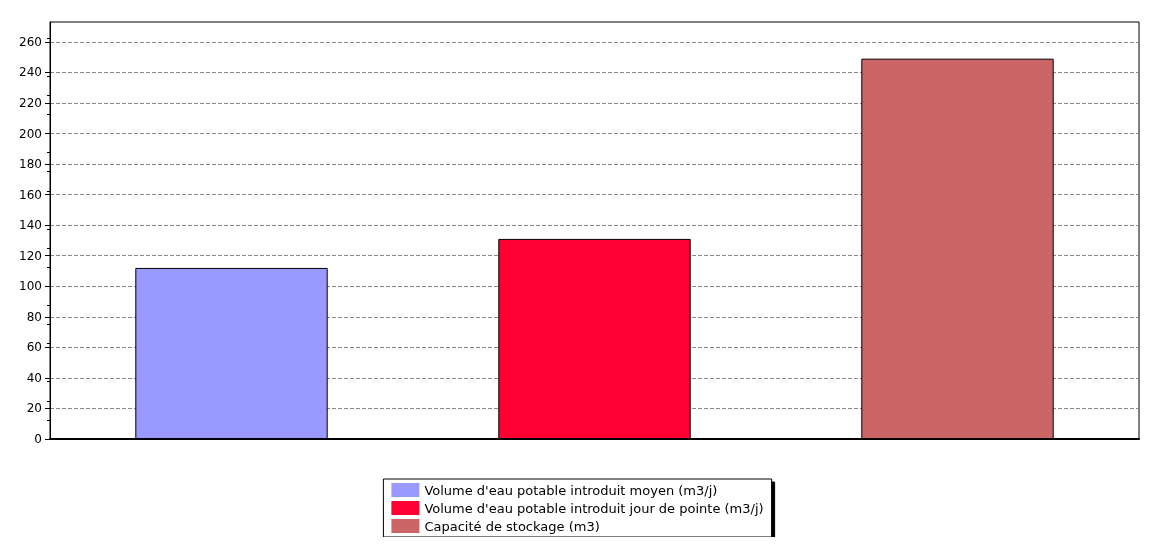 Image resolution: width=1155 pixels, height=545 pixels. Describe the element at coordinates (30, 72) in the screenshot. I see `y-tick-label: 240` at that location.